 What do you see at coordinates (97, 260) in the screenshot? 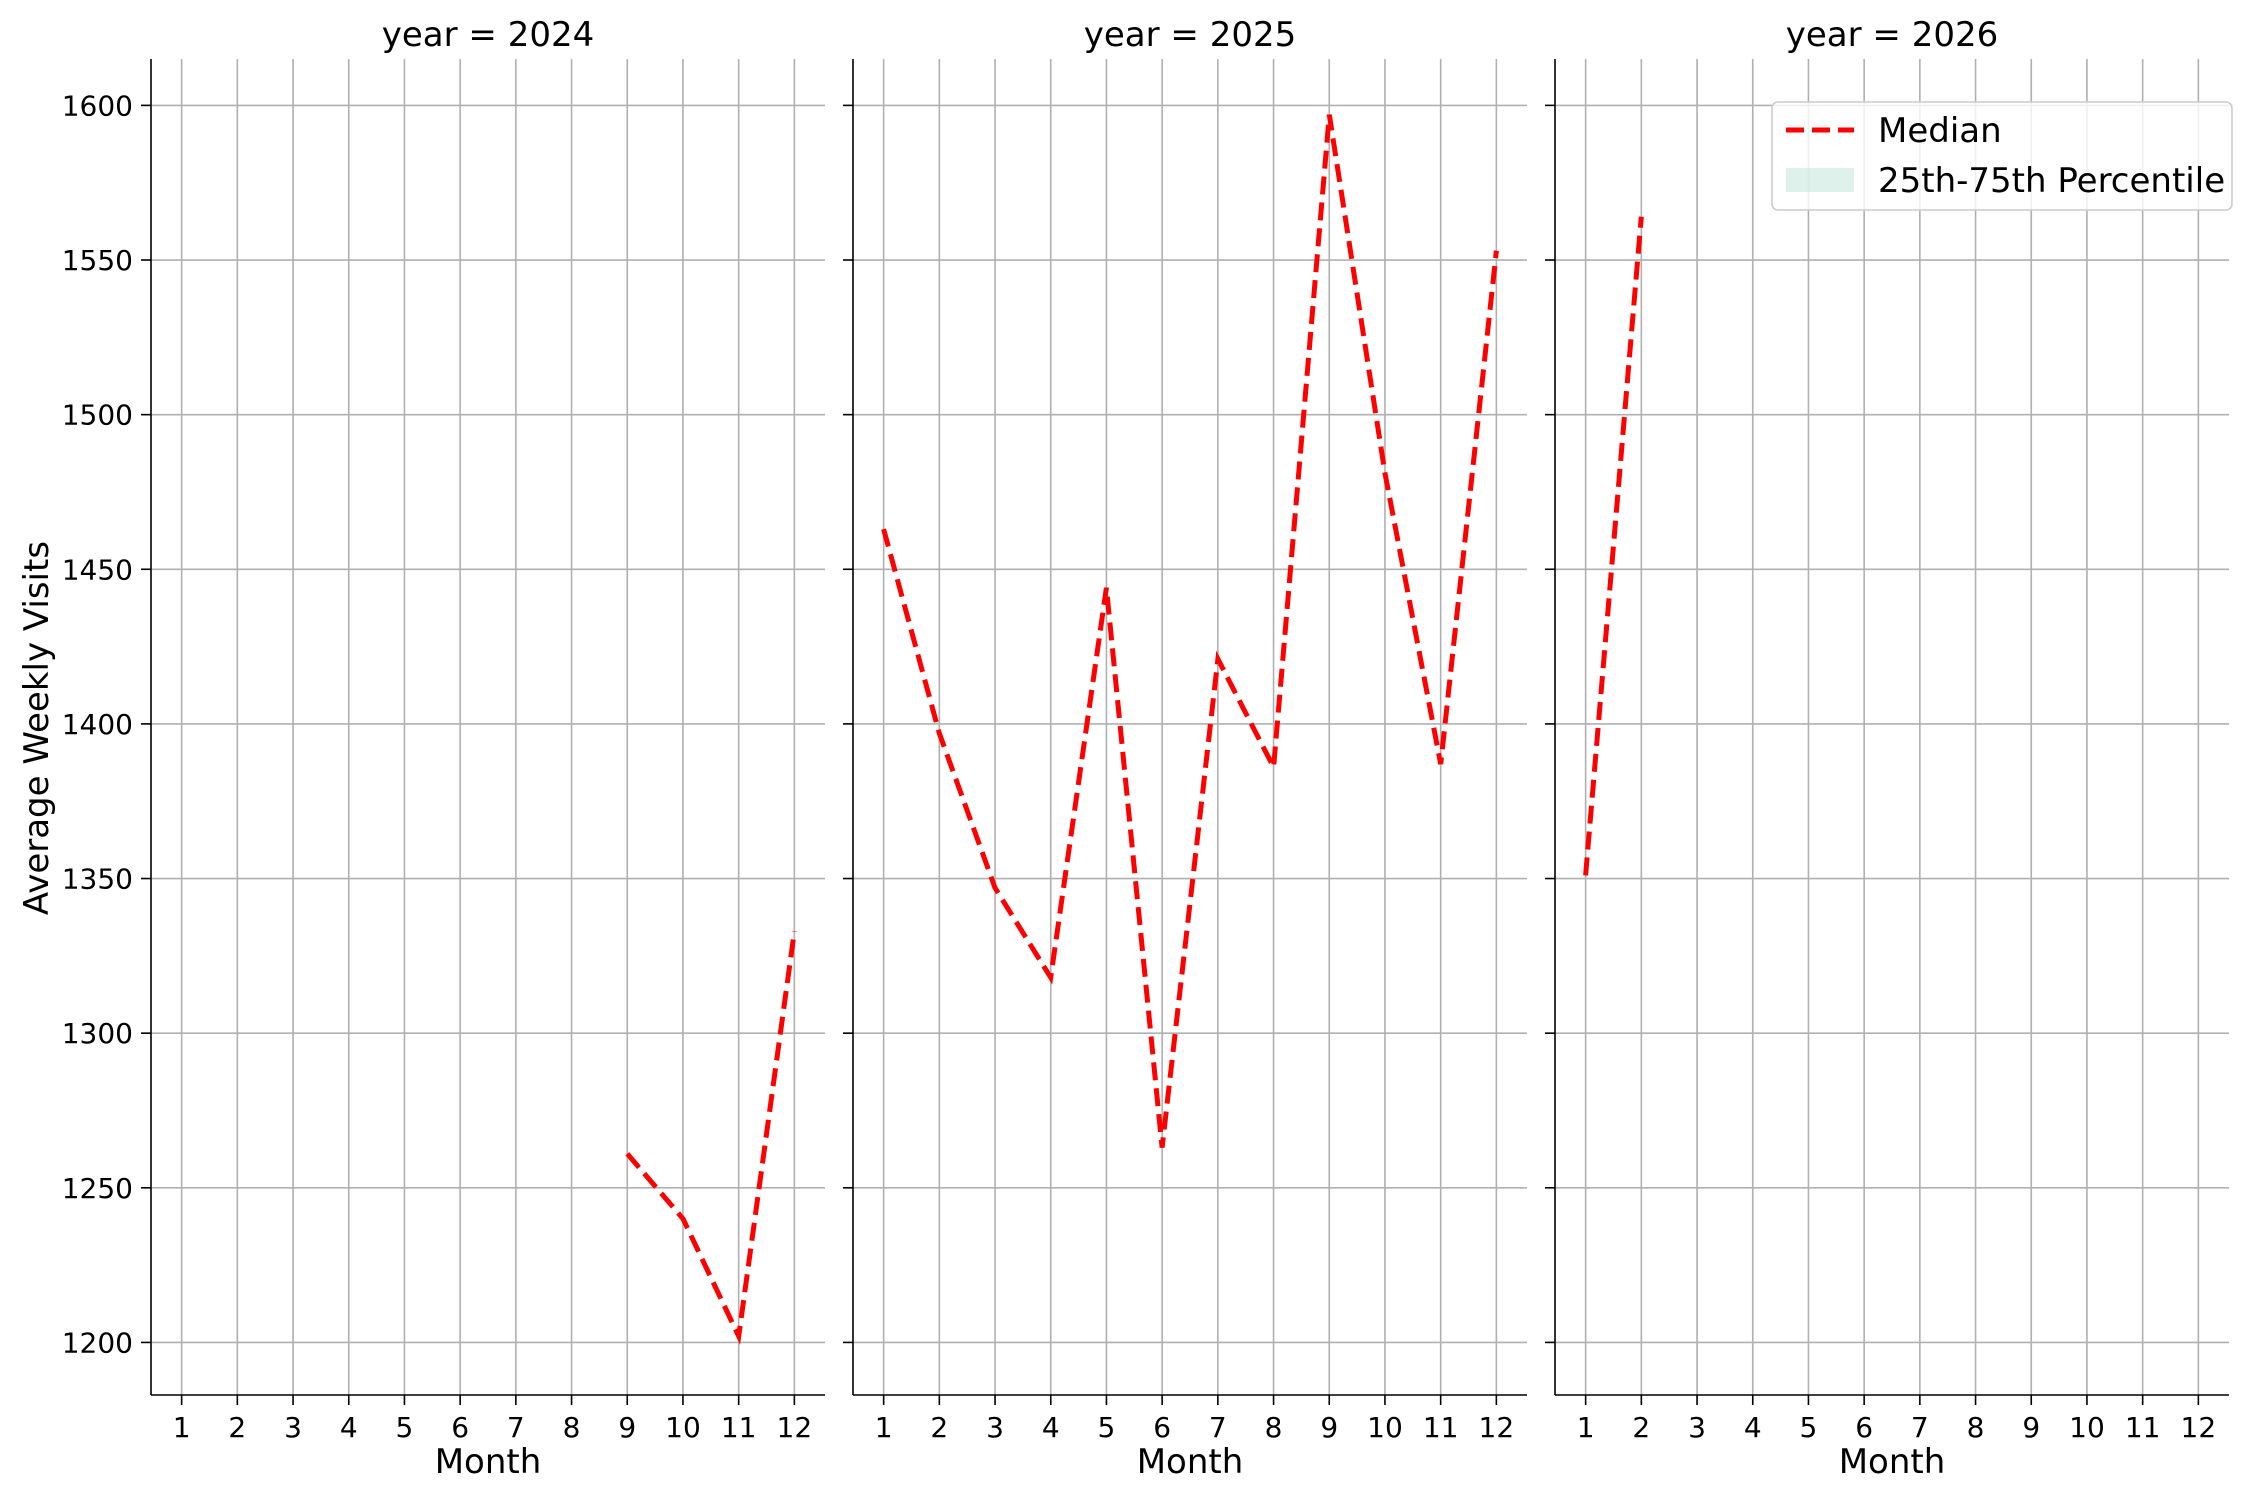
I see `y-tick-label: 1550` at bounding box center [97, 260].